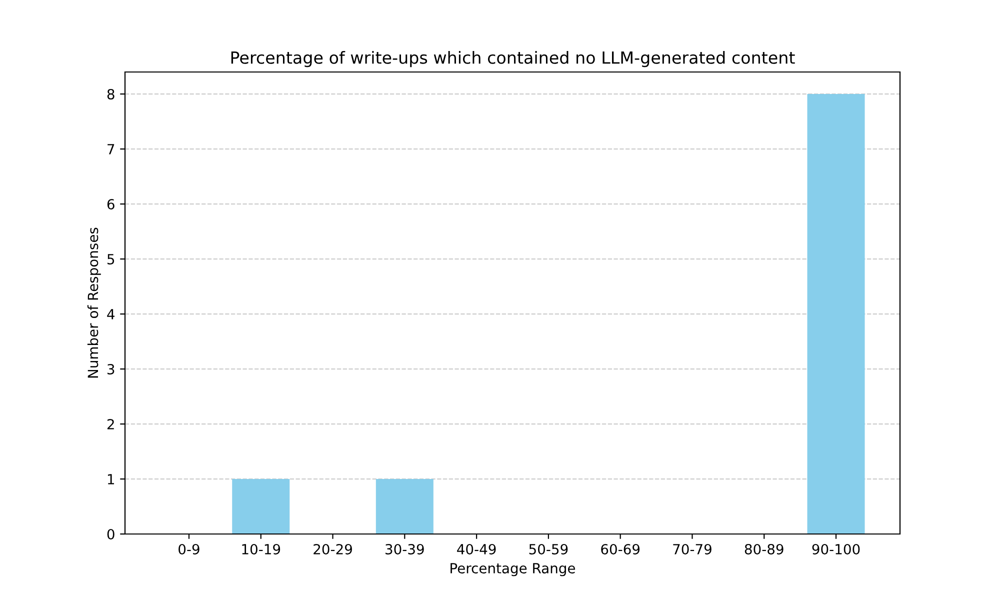  What do you see at coordinates (189, 549) in the screenshot?
I see `x-tick-label: 0-9` at bounding box center [189, 549].